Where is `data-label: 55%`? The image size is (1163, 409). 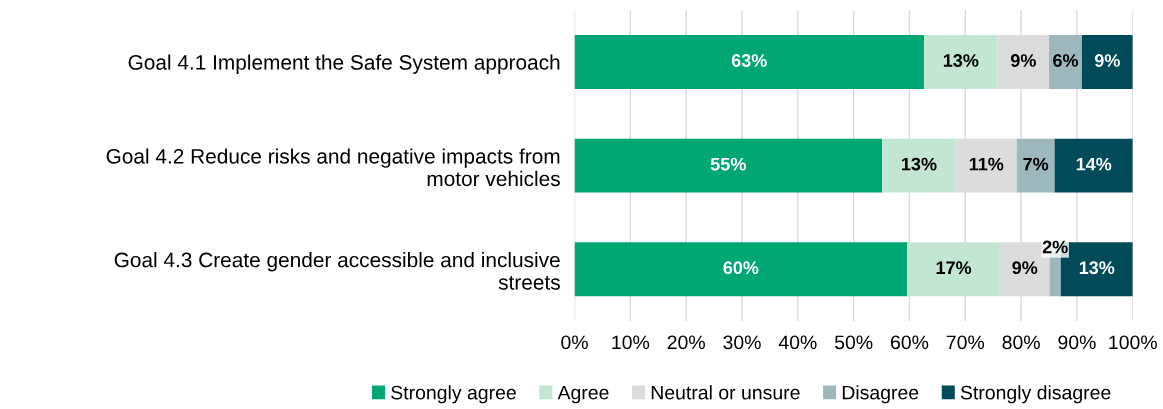 data-label: 55% is located at coordinates (728, 164).